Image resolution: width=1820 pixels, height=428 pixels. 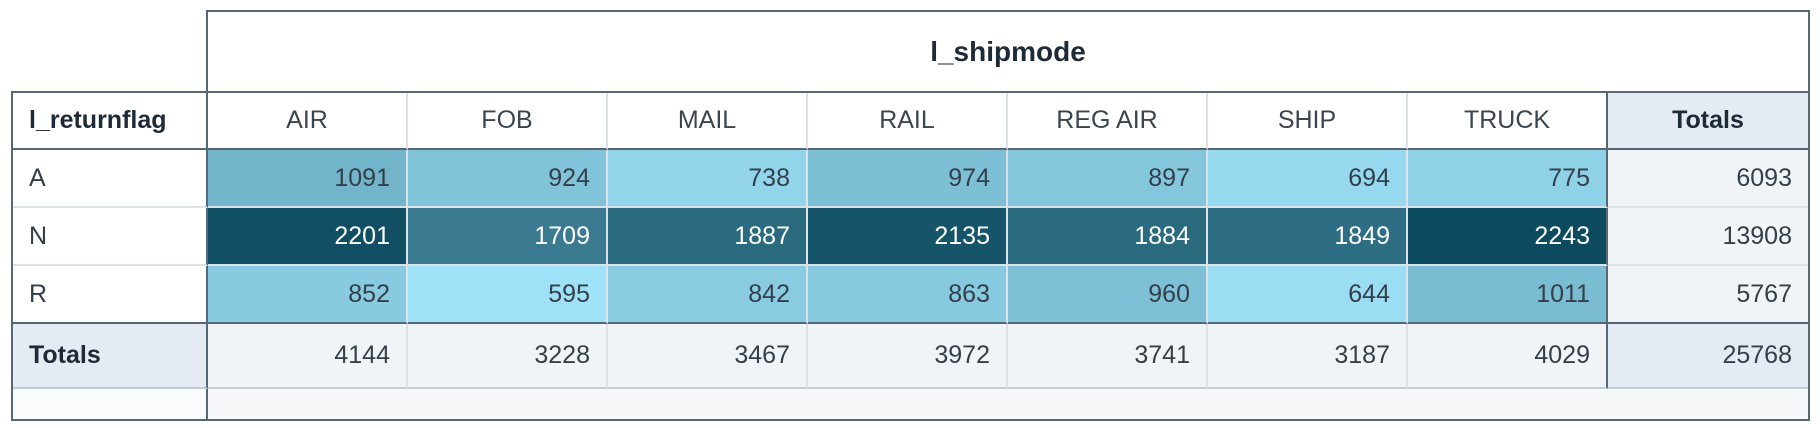 What do you see at coordinates (1308, 121) in the screenshot?
I see `column-header-ship: SHIP` at bounding box center [1308, 121].